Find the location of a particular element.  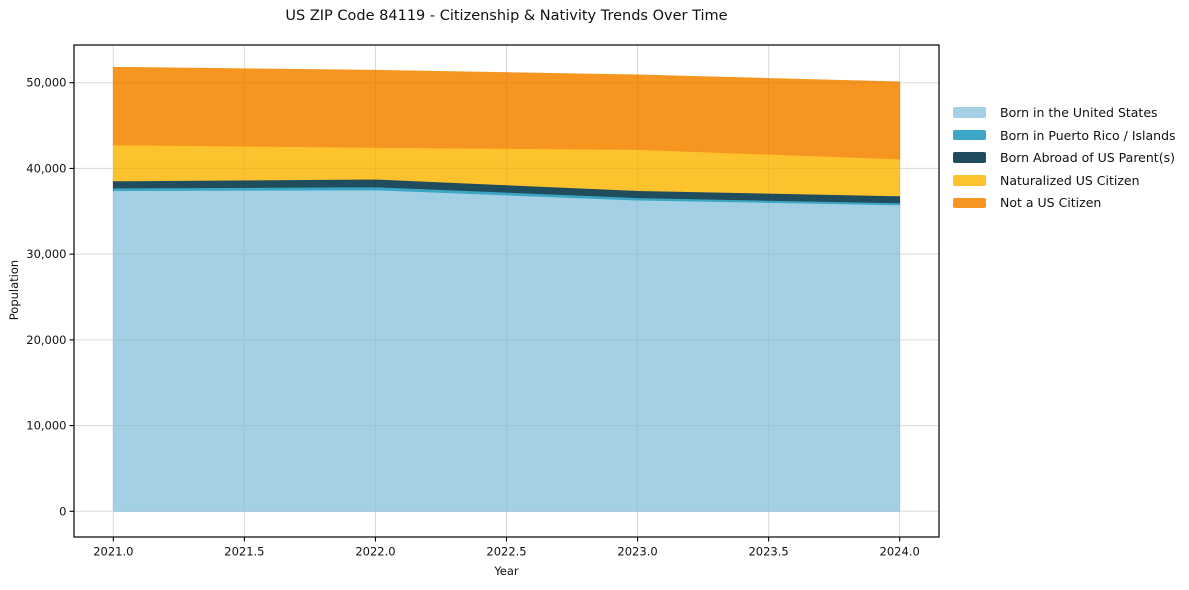

x-tick-label: 2023.0 is located at coordinates (637, 552).